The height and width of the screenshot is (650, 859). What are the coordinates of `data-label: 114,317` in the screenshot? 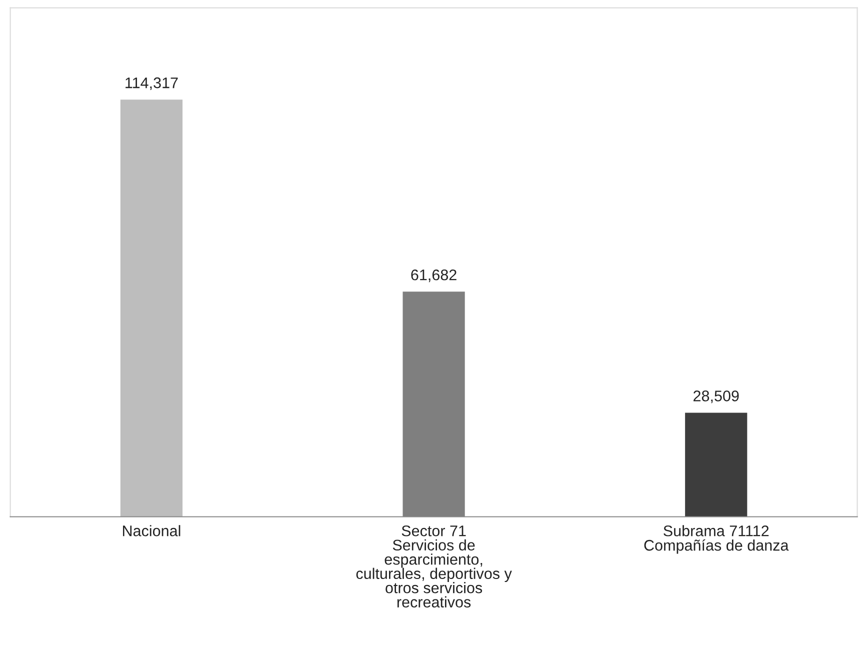 It's located at (152, 83).